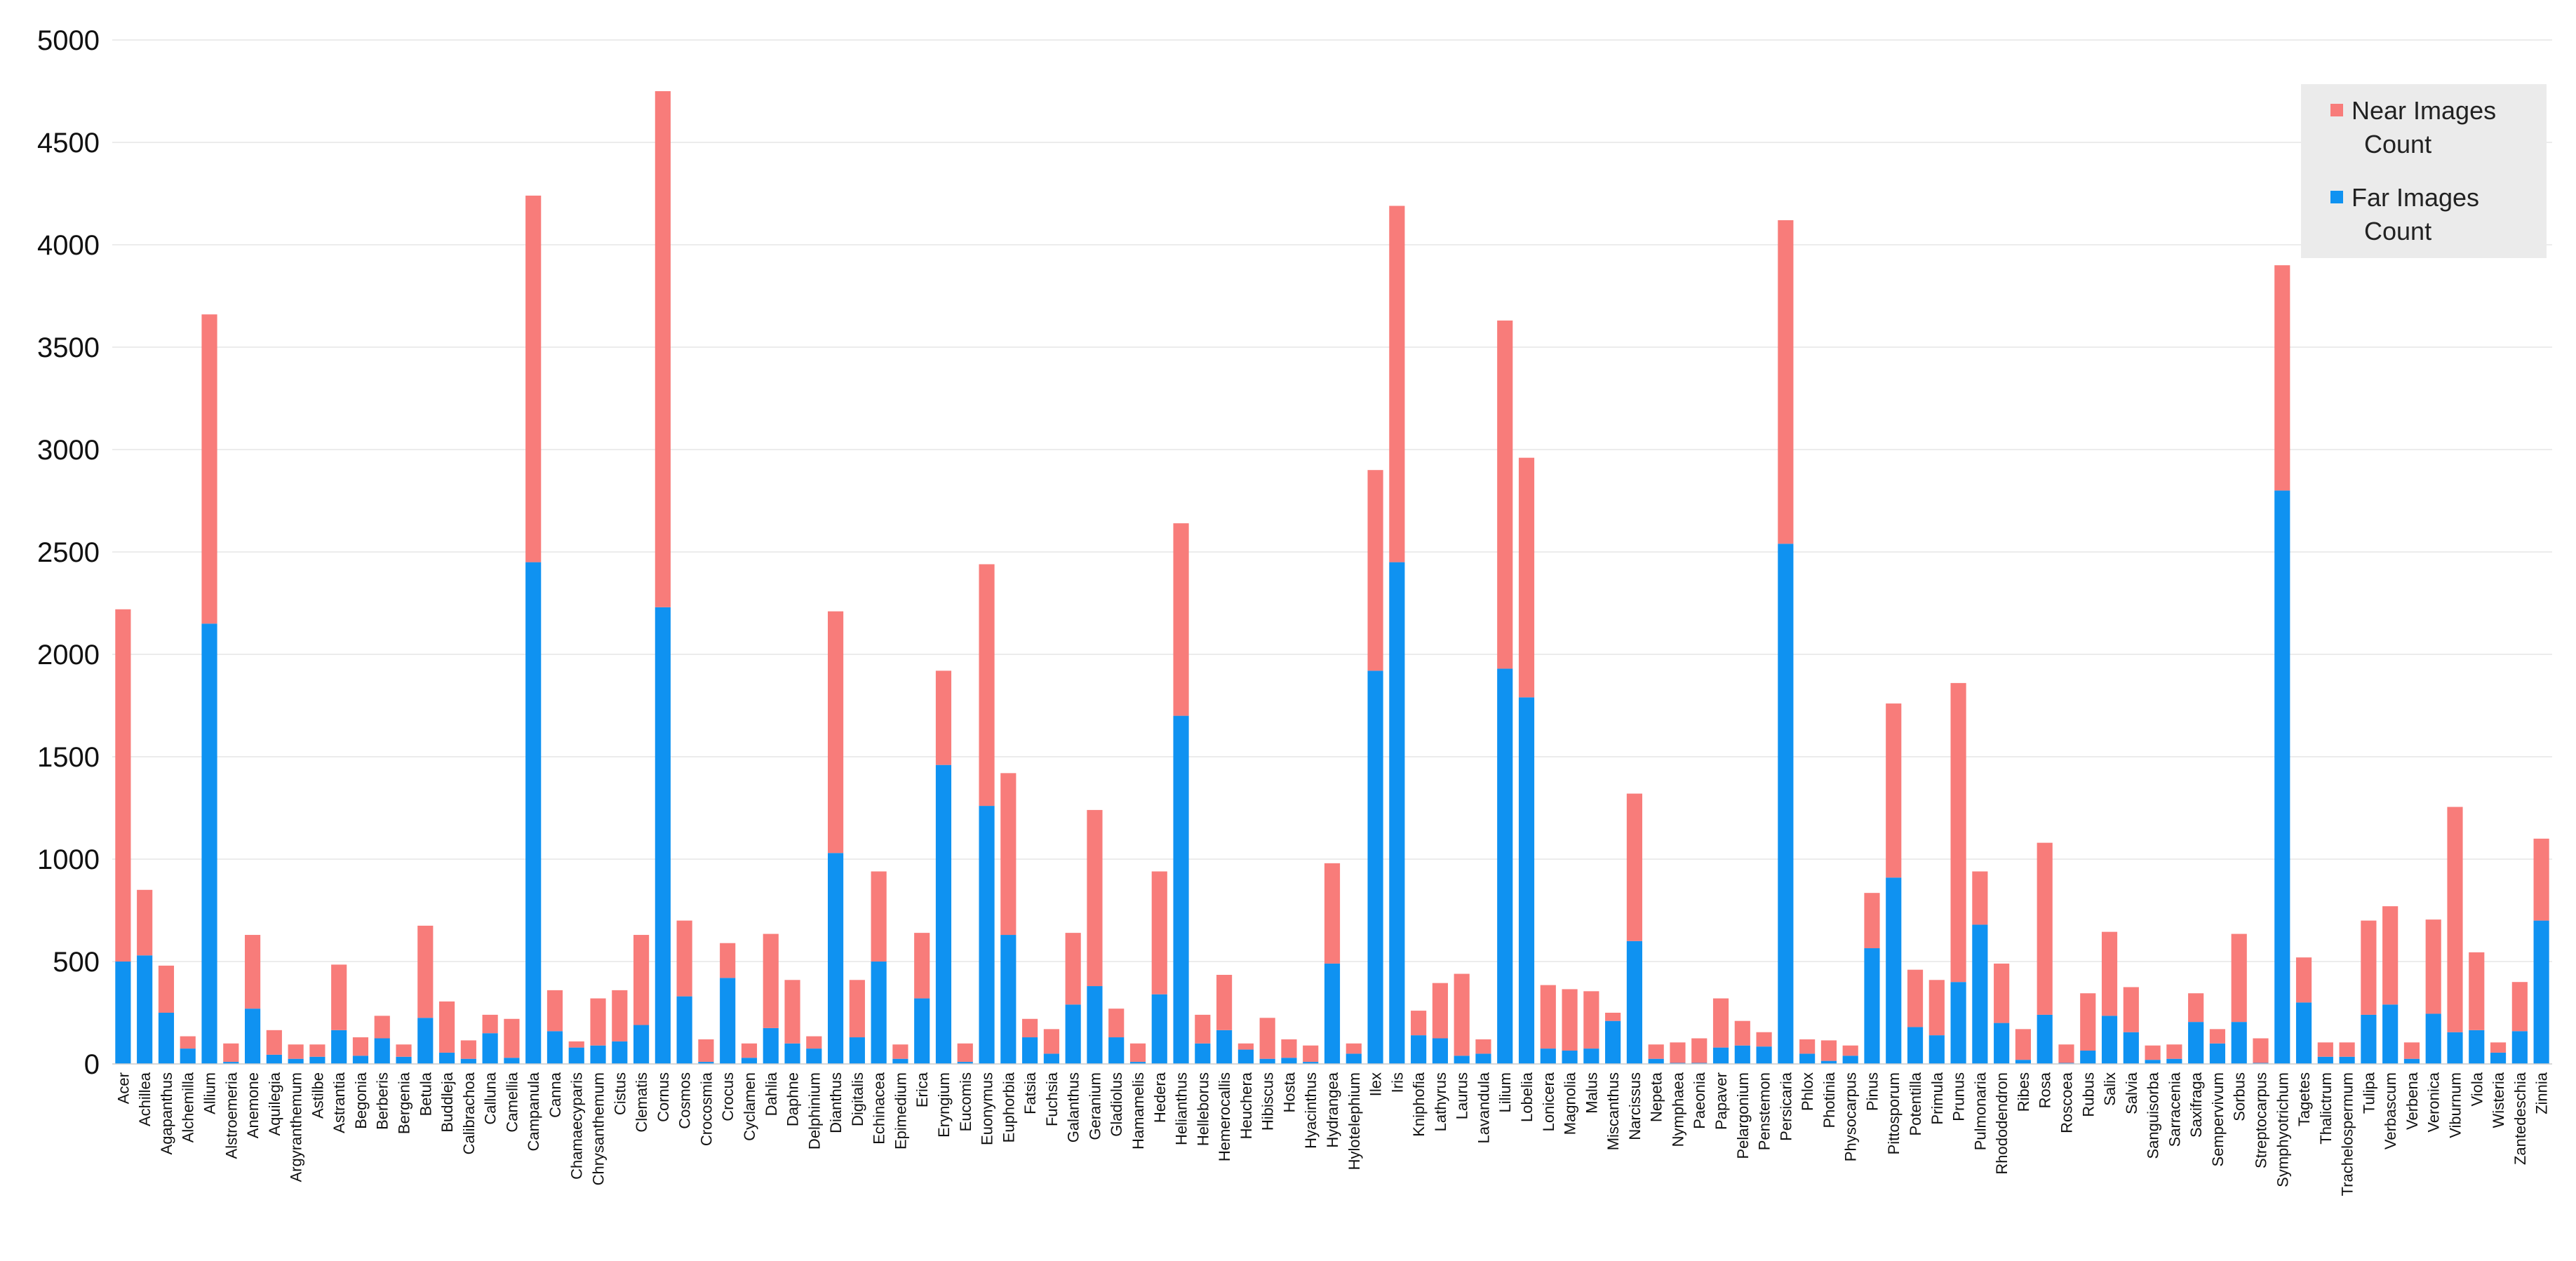 The image size is (2576, 1261). I want to click on x-tick-label: Viola, so click(2477, 1089).